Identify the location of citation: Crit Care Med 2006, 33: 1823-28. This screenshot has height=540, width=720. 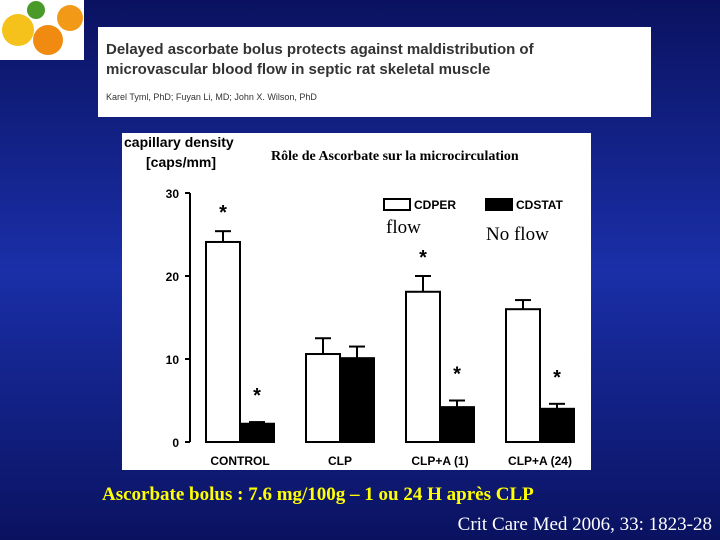
(585, 524).